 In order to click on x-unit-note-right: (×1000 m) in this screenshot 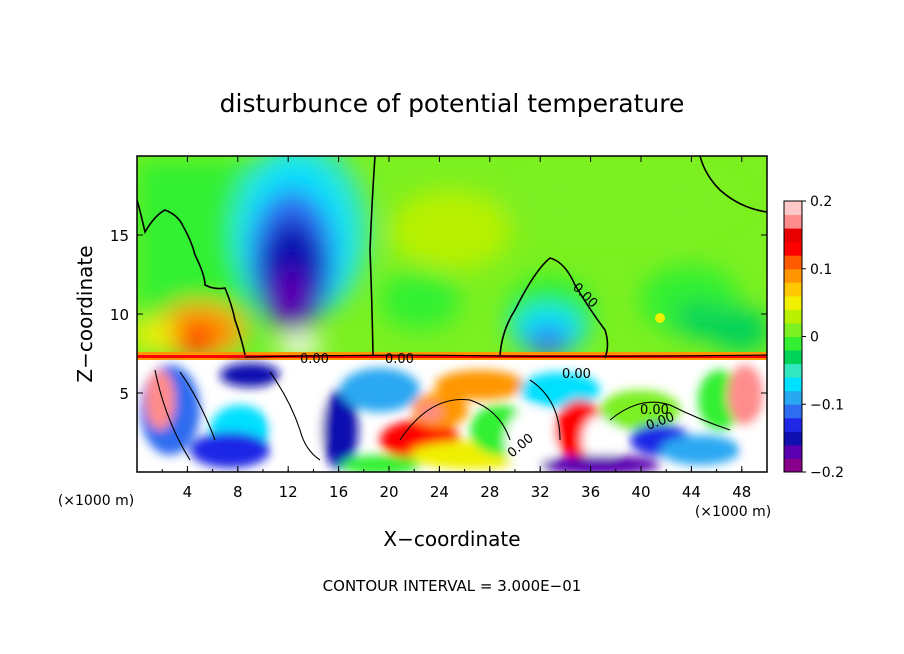, I will do `click(733, 512)`.